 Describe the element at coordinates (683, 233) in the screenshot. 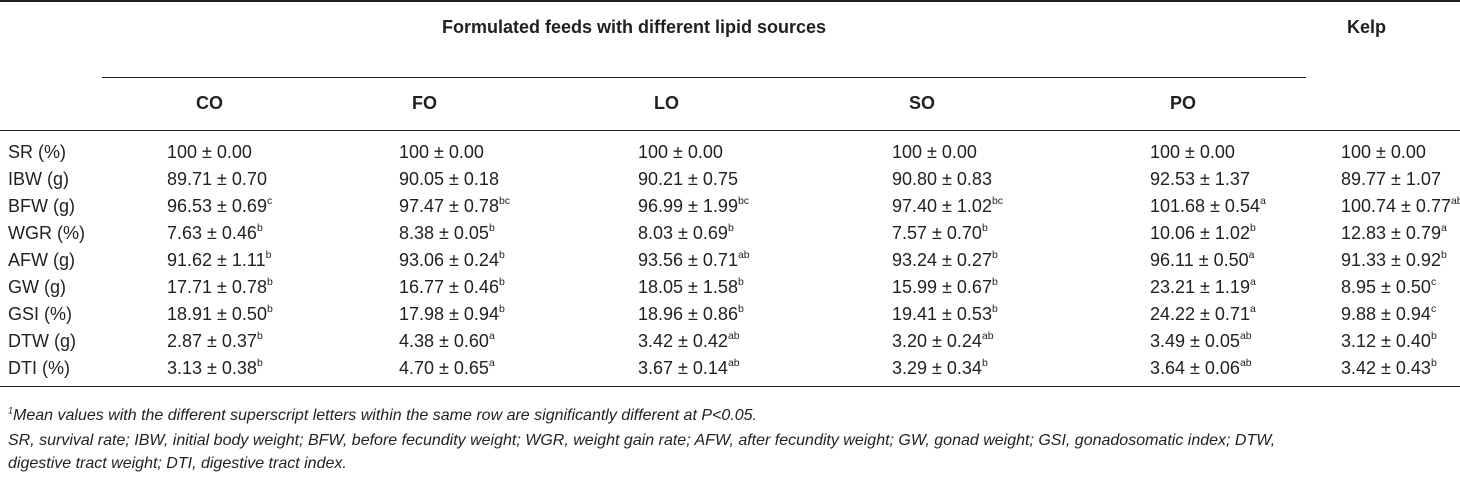

I see `cell-value: 8.03 ± 0.69` at that location.